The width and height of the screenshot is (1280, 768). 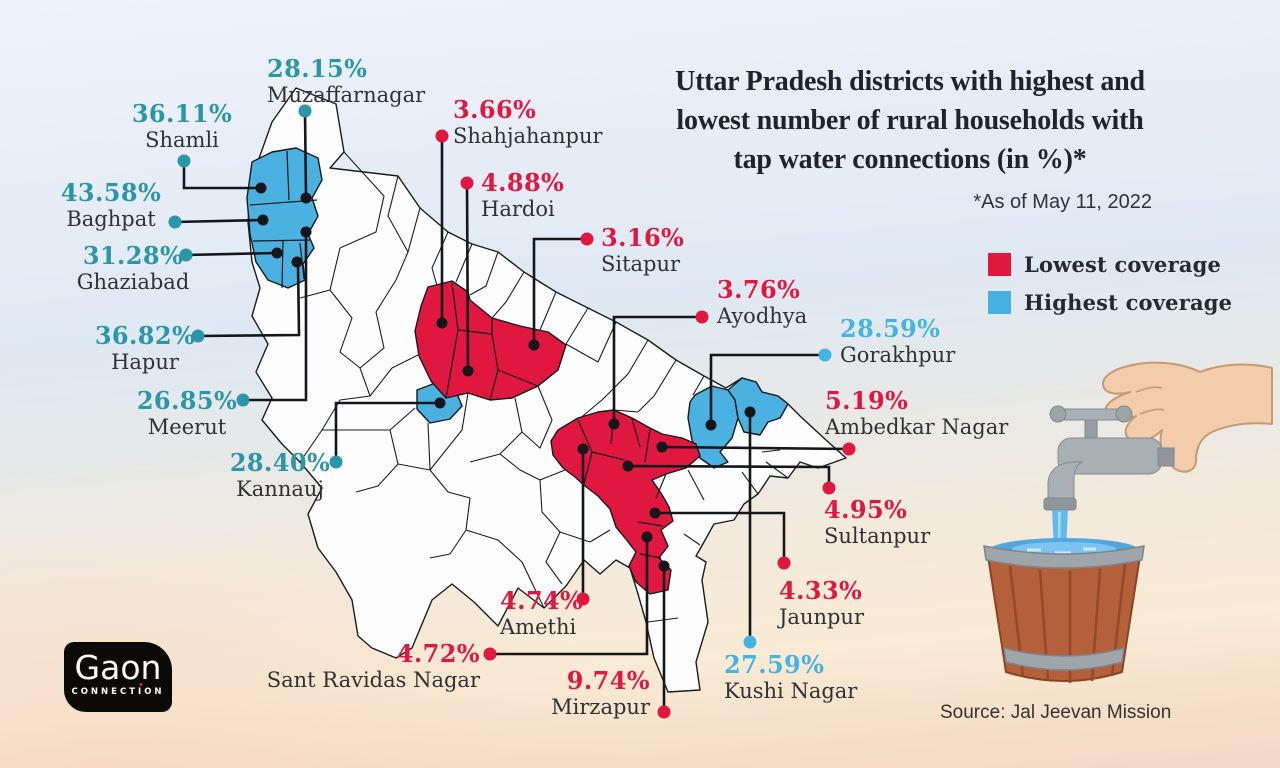 What do you see at coordinates (829, 488) in the screenshot?
I see `label-dot-sultanpur` at bounding box center [829, 488].